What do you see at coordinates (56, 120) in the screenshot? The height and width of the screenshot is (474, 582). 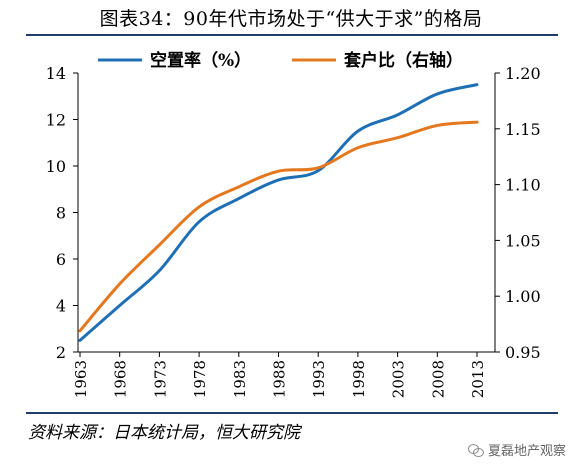 I see `left-y-tick-label: 12` at bounding box center [56, 120].